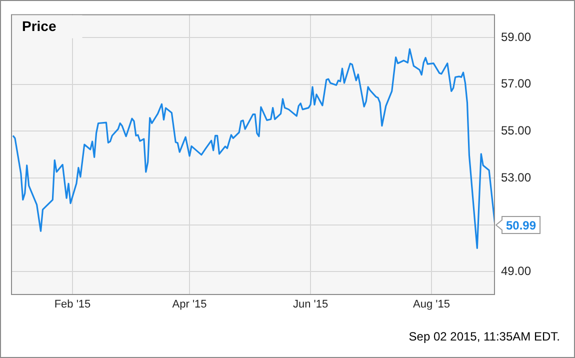 This screenshot has width=575, height=358. I want to click on y-tick-label: 57.00, so click(516, 83).